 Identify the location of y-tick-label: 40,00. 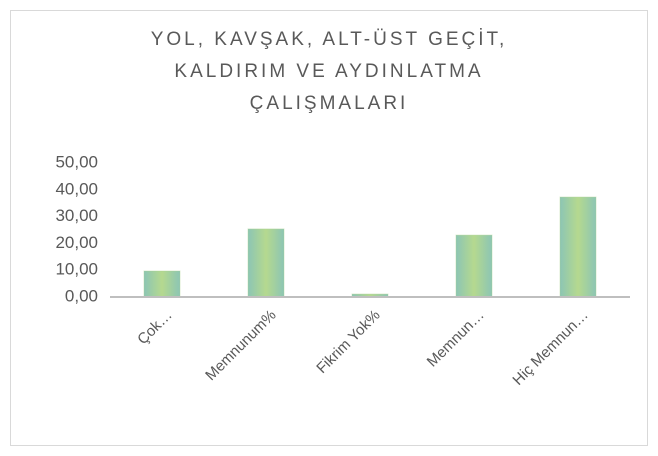
(76, 188).